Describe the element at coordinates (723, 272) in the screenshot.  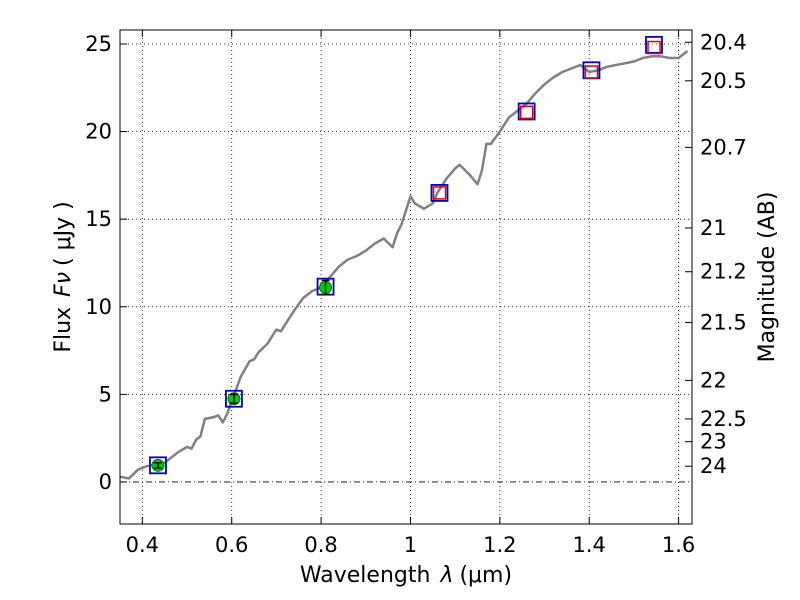
I see `y2-tick-label-4: 21.2` at that location.